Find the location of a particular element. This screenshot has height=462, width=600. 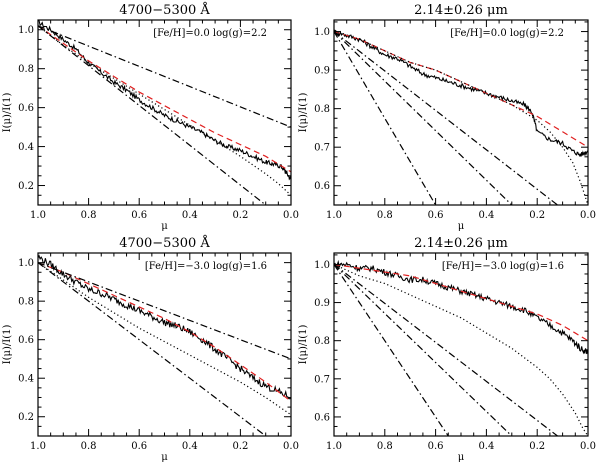

series-dotted-model is located at coordinates (164, 339).